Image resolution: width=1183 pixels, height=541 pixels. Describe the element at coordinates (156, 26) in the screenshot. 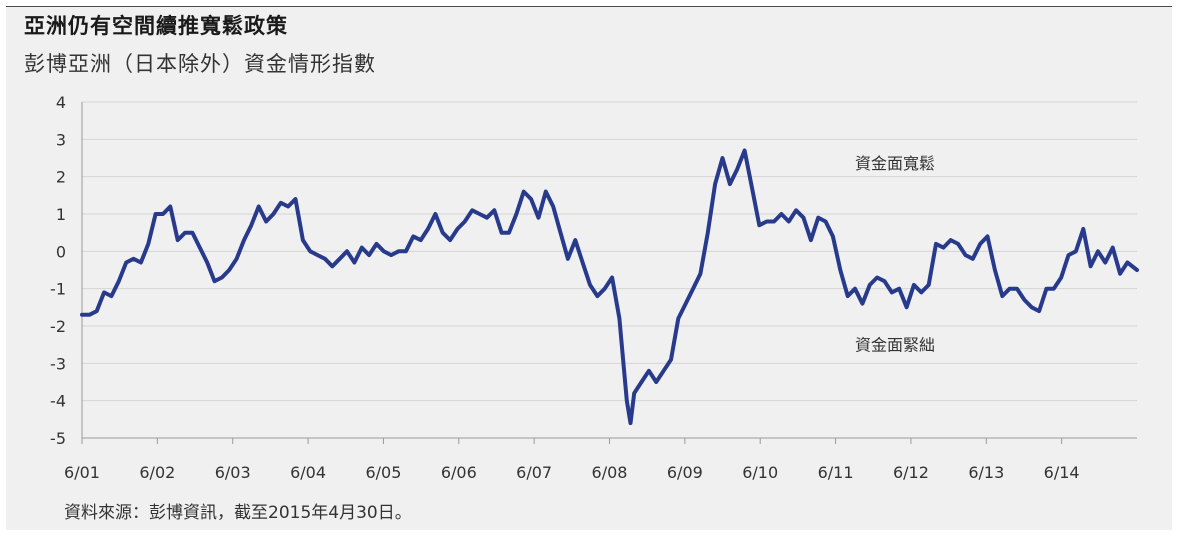

I see `page-title: 亞洲仍有空間續推寬鬆政策` at that location.